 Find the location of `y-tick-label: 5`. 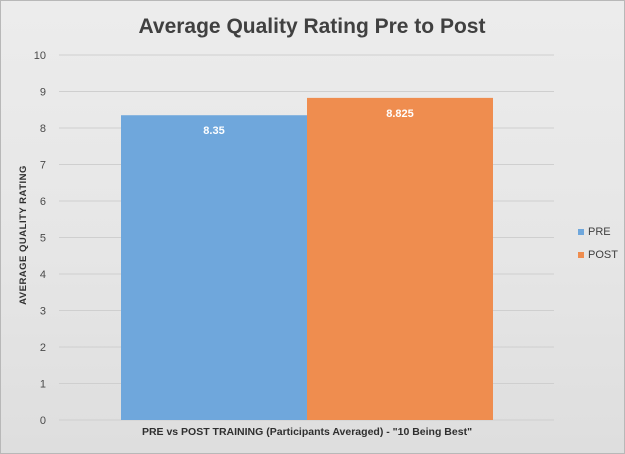

y-tick-label: 5 is located at coordinates (43, 239).